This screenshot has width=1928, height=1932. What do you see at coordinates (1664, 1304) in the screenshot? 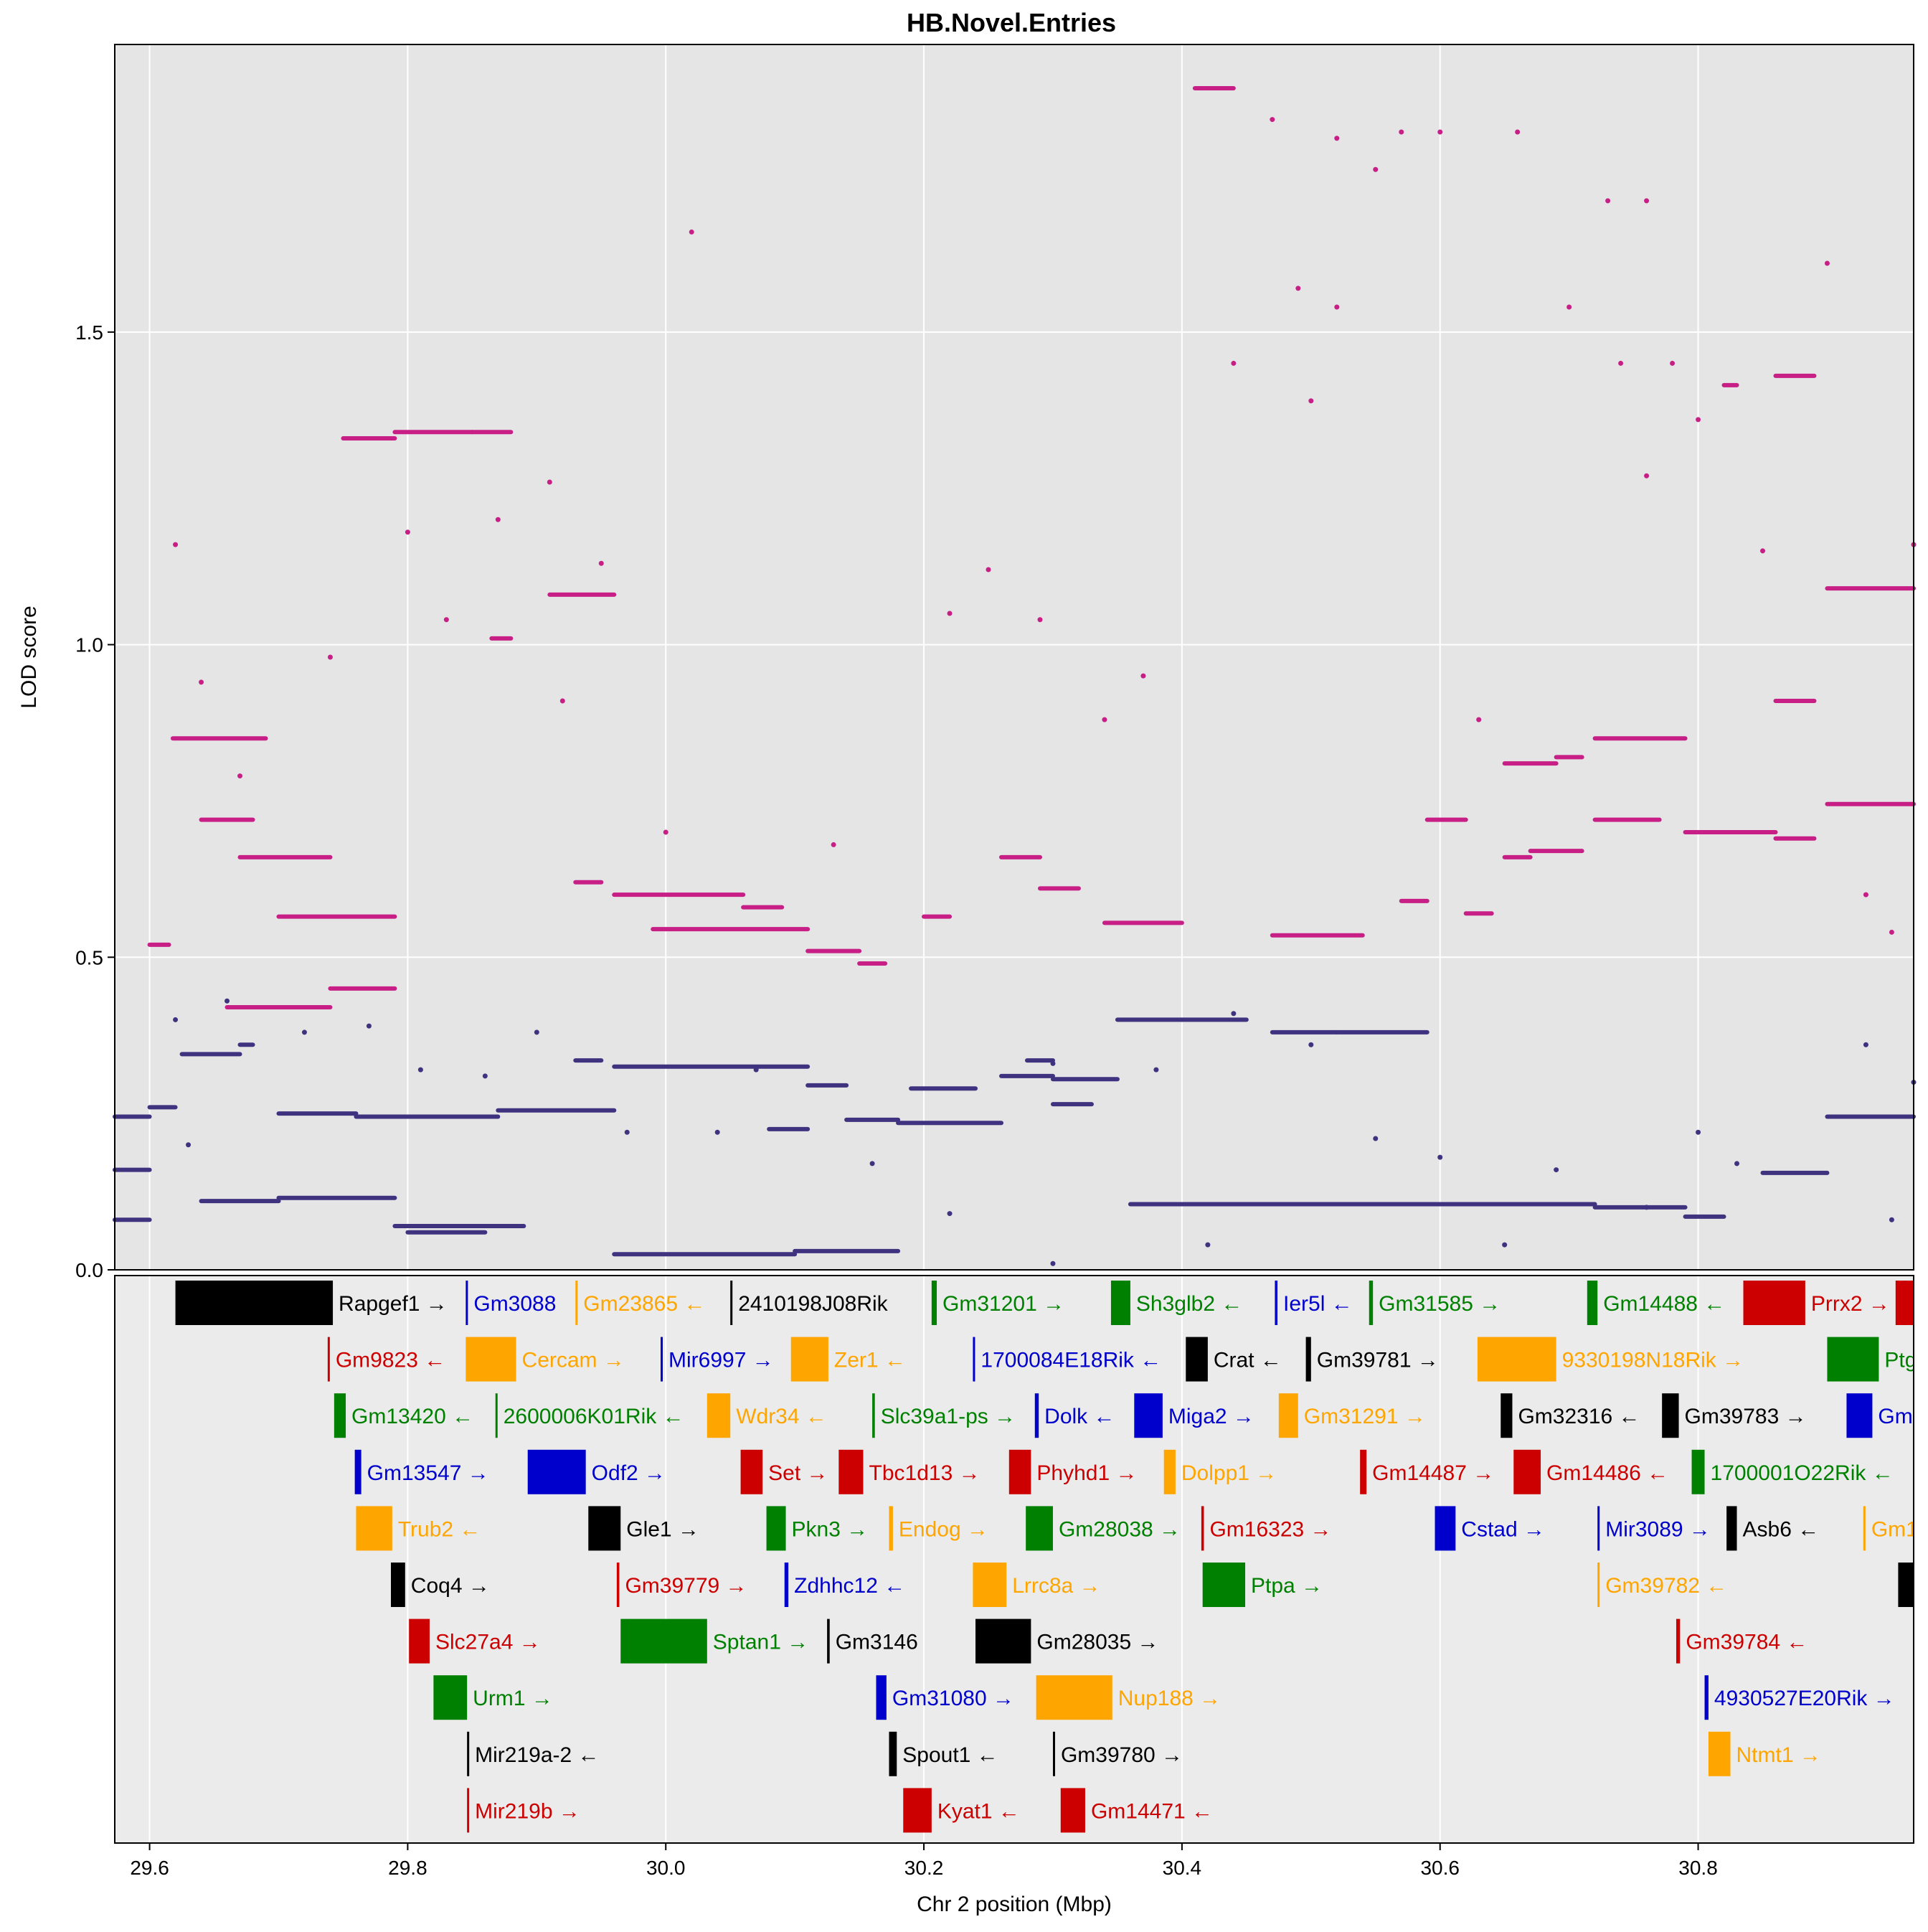
I see `gene-label: Gm14488 ←` at bounding box center [1664, 1304].